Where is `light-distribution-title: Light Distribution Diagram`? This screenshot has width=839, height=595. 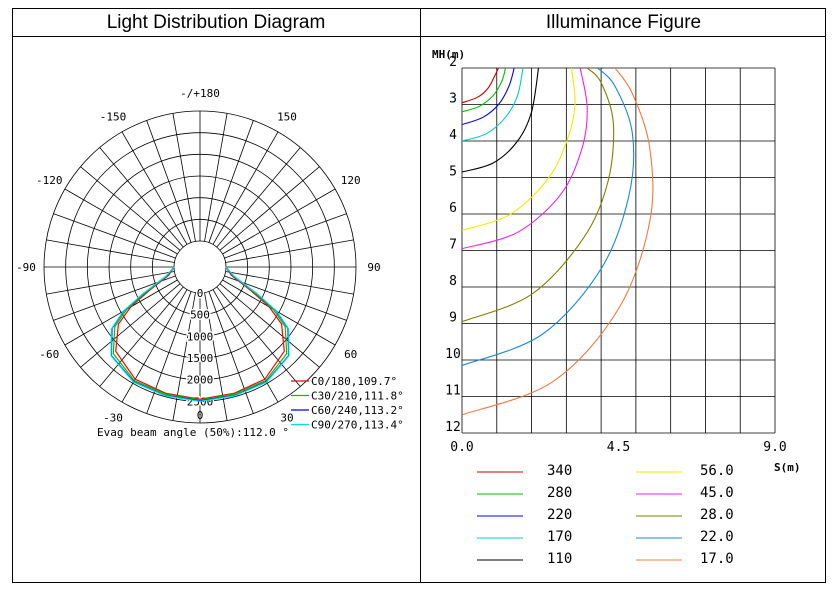 light-distribution-title: Light Distribution Diagram is located at coordinates (216, 22).